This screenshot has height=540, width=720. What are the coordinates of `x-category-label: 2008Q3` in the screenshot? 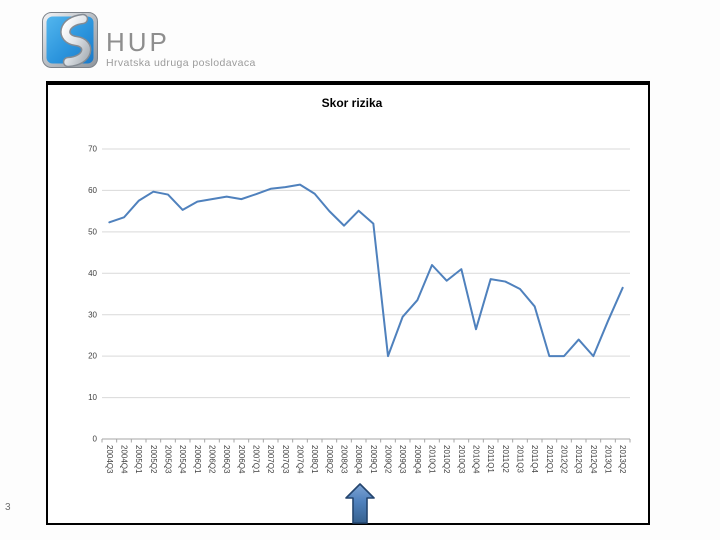 It's located at (344, 459).